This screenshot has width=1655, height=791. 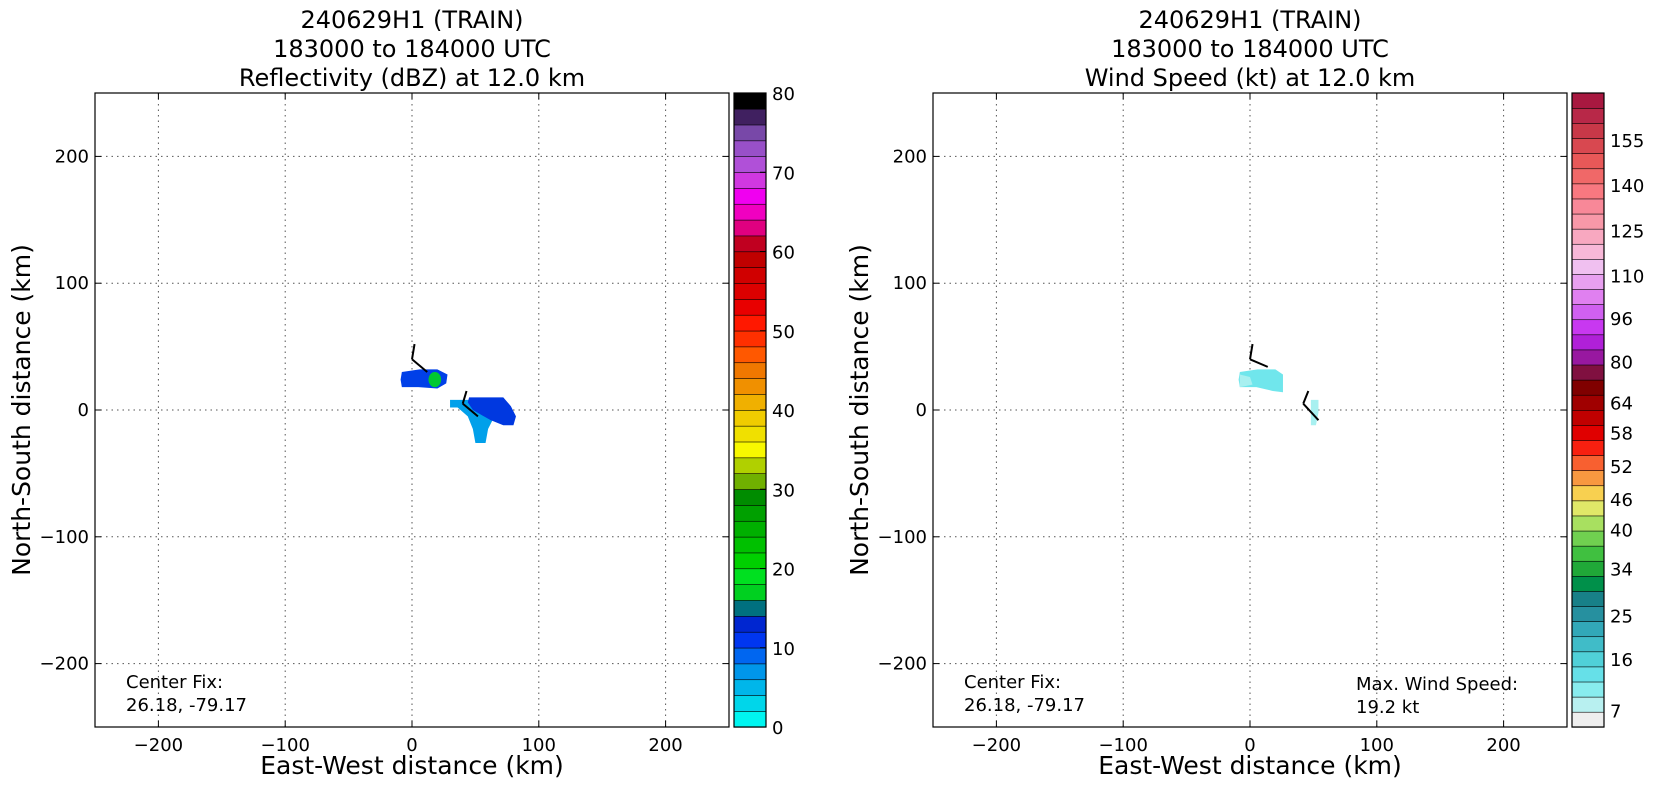 I want to click on chart-title-line: 240629H1 (TRAIN), so click(x=1249, y=20).